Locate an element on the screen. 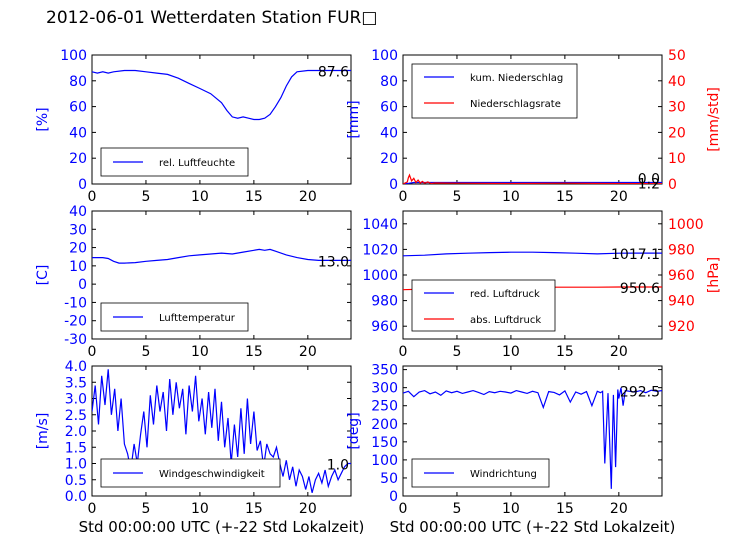  precip-ytick-label: 80 is located at coordinates (389, 82).